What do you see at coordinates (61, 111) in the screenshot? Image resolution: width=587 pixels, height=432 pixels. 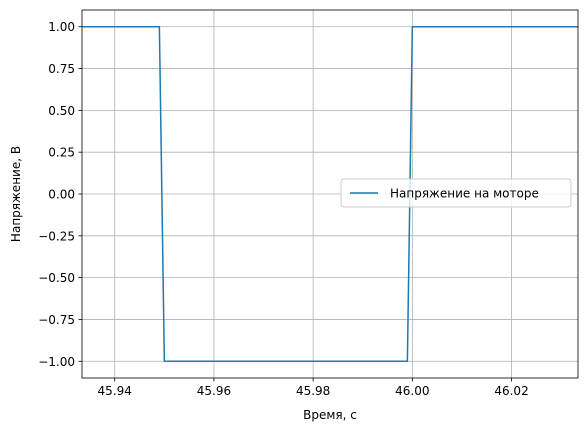 I see `y-tick-label: 0.50` at bounding box center [61, 111].